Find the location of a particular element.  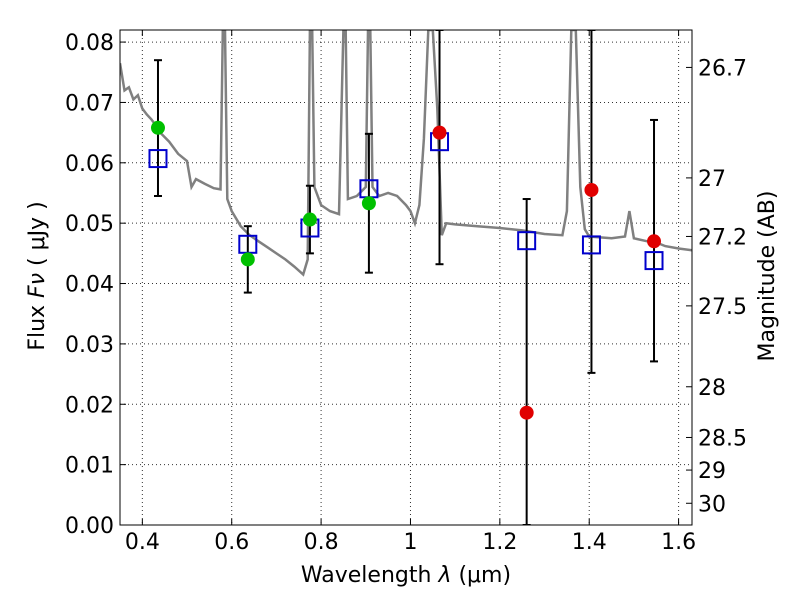

magnitude-tick-label-4: 28 is located at coordinates (712, 388).